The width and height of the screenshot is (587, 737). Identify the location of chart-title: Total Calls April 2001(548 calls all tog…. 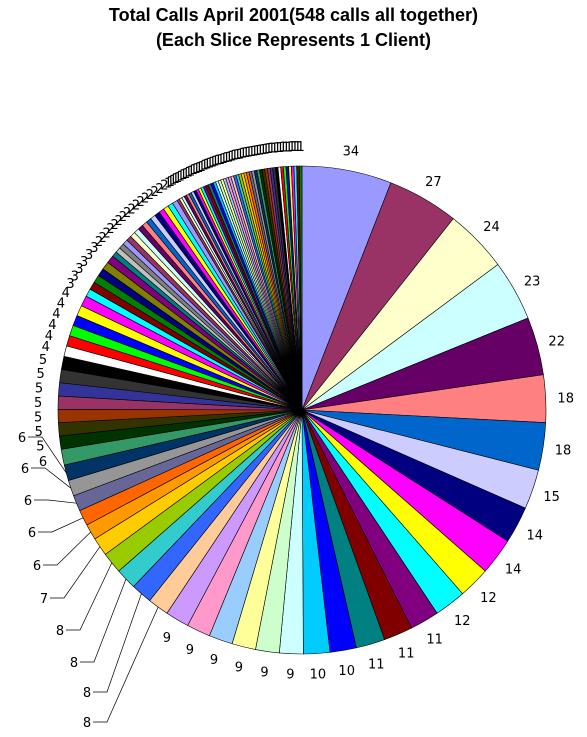
(293, 15).